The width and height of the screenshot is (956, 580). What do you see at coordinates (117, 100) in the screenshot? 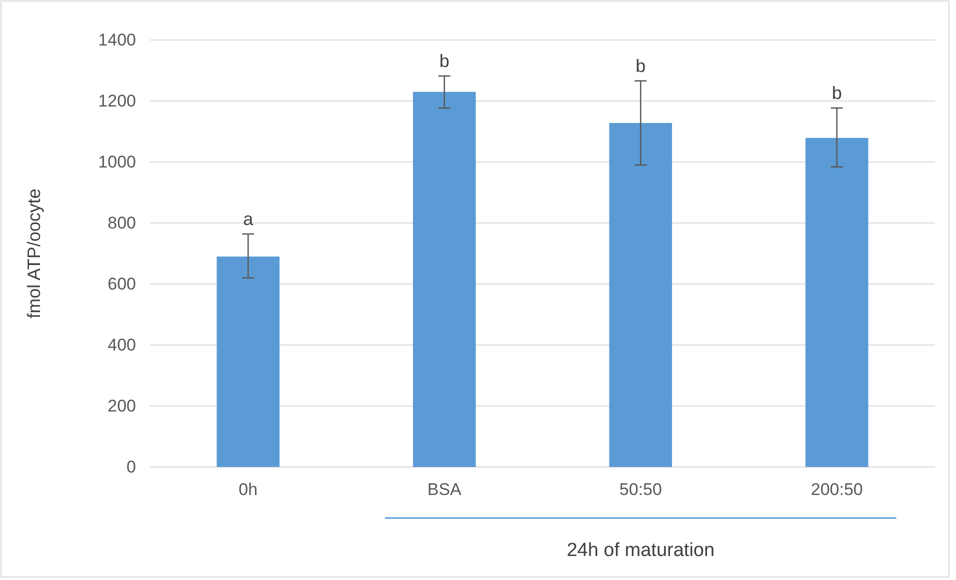
I see `y-tick-label: 1200` at bounding box center [117, 100].